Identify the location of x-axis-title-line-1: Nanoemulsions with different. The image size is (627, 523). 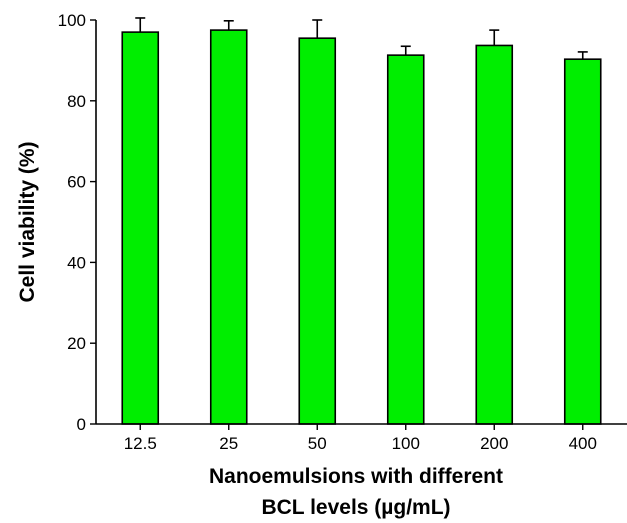
(356, 476).